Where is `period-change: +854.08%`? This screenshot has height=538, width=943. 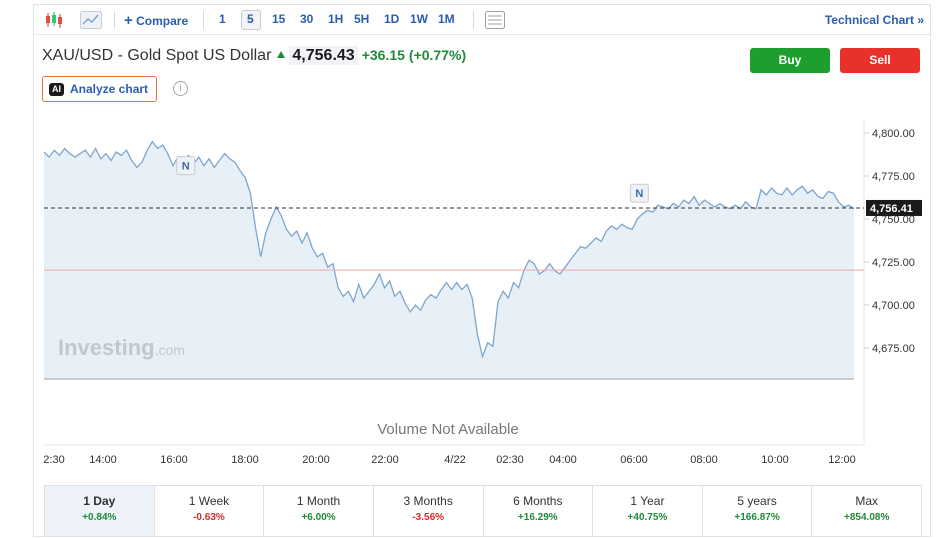
period-change: +854.08% is located at coordinates (867, 517).